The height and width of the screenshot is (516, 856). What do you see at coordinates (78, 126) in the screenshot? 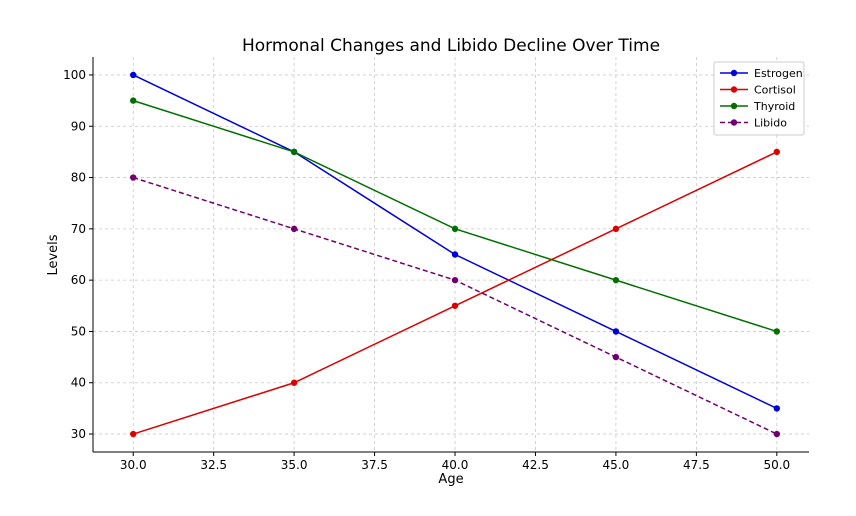
I see `y-tick-label: 90` at bounding box center [78, 126].